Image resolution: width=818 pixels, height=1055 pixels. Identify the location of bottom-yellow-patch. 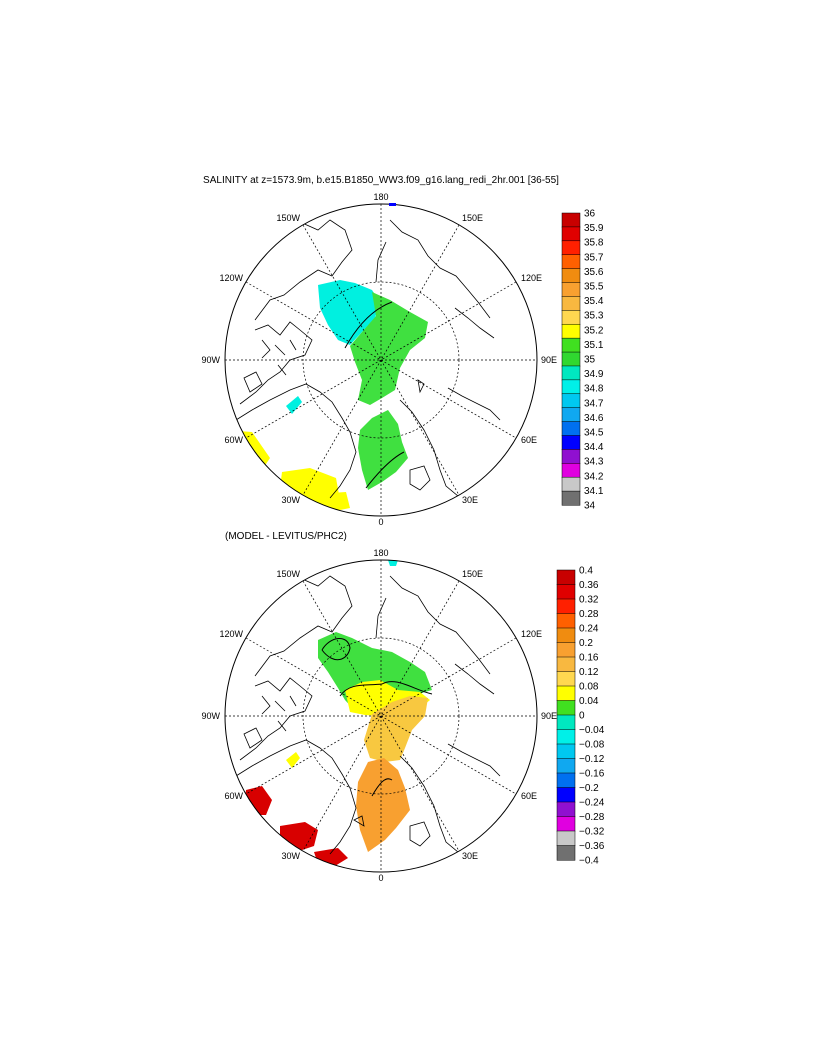
(293, 760).